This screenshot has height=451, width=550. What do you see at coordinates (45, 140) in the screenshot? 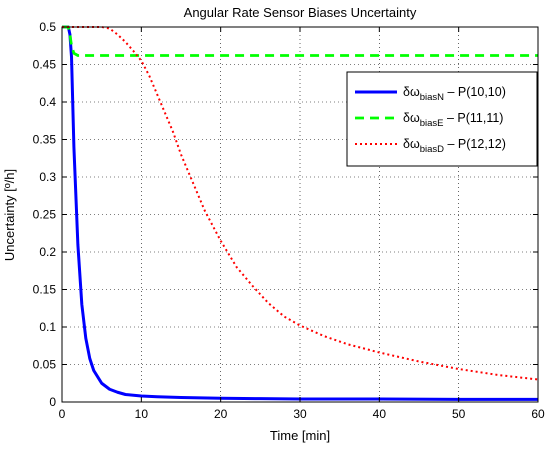
I see `y-tick-label: 0.35` at bounding box center [45, 140].